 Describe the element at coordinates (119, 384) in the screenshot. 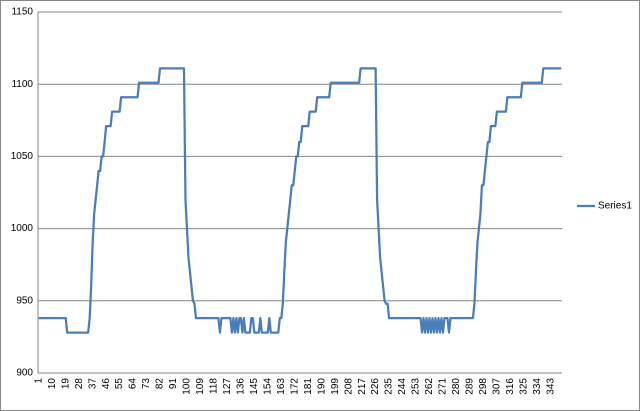

I see `x-tick-label: 55` at that location.